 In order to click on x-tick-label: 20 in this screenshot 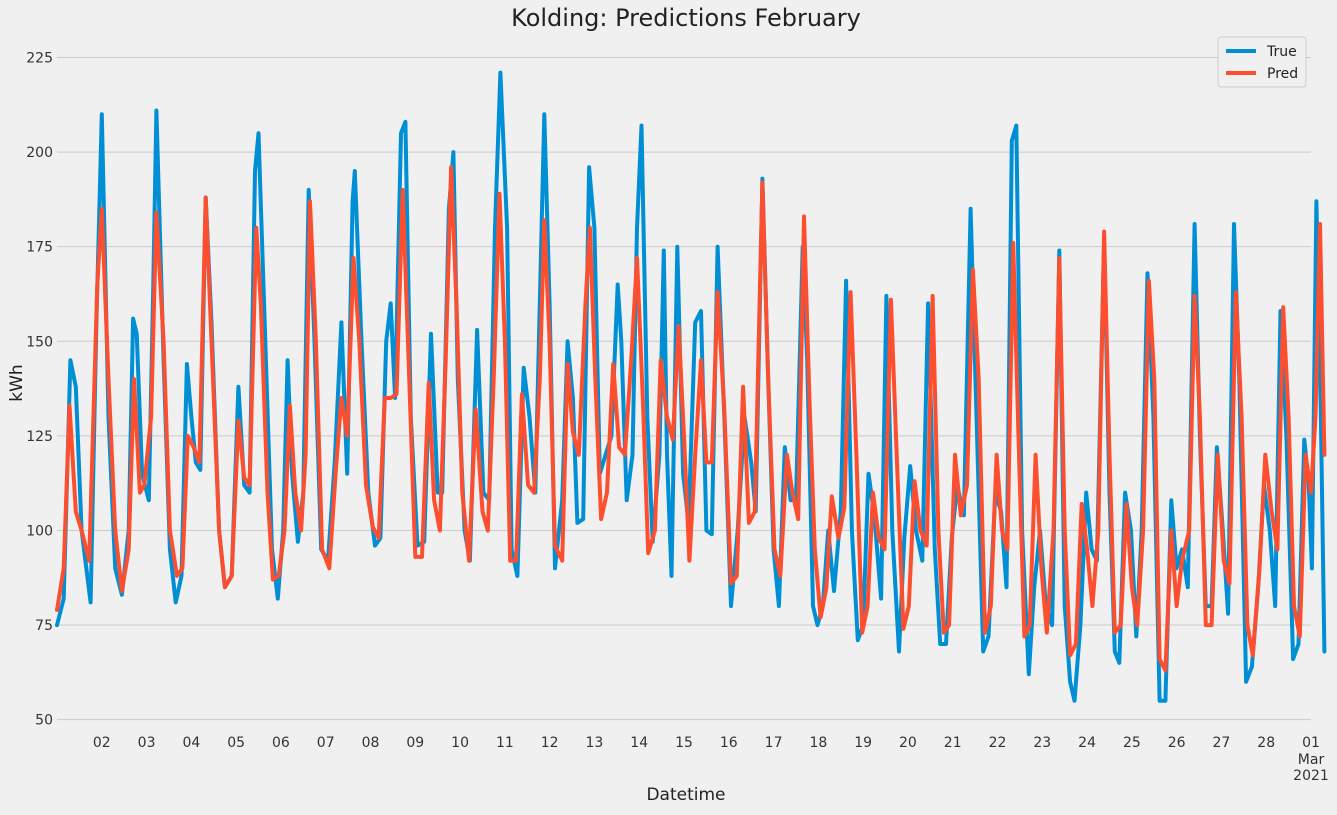, I will do `click(908, 743)`.